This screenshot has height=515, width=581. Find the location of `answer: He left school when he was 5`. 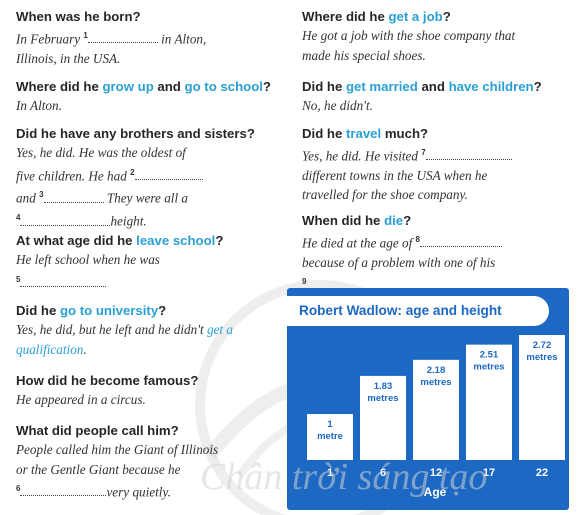

answer: He left school when he was 5 is located at coordinates (119, 271).